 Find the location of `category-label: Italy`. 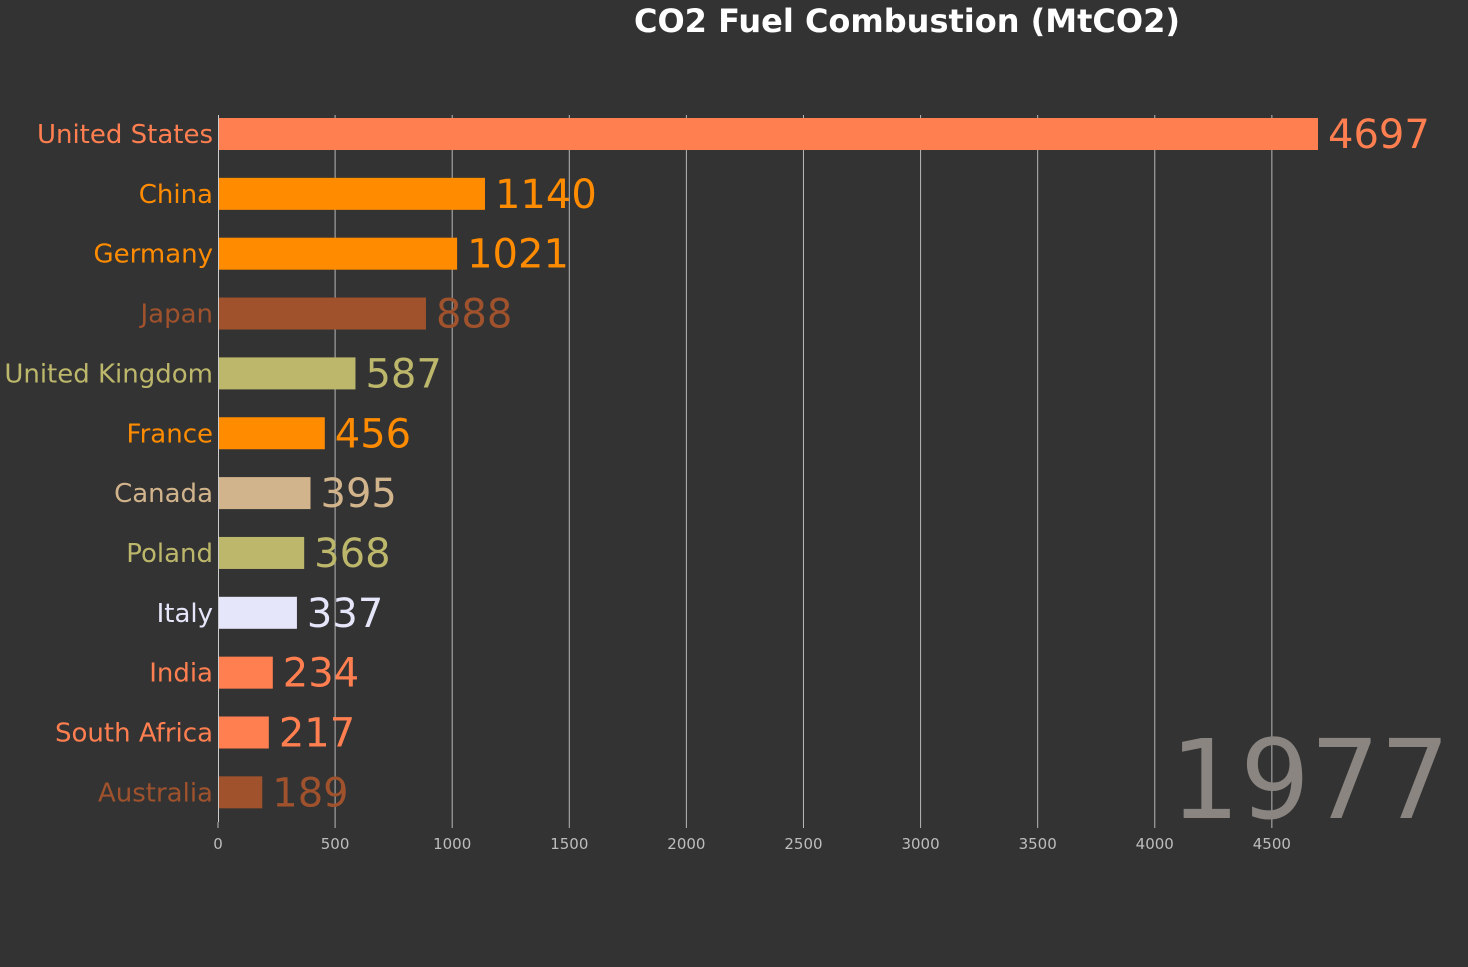

category-label: Italy is located at coordinates (185, 614).